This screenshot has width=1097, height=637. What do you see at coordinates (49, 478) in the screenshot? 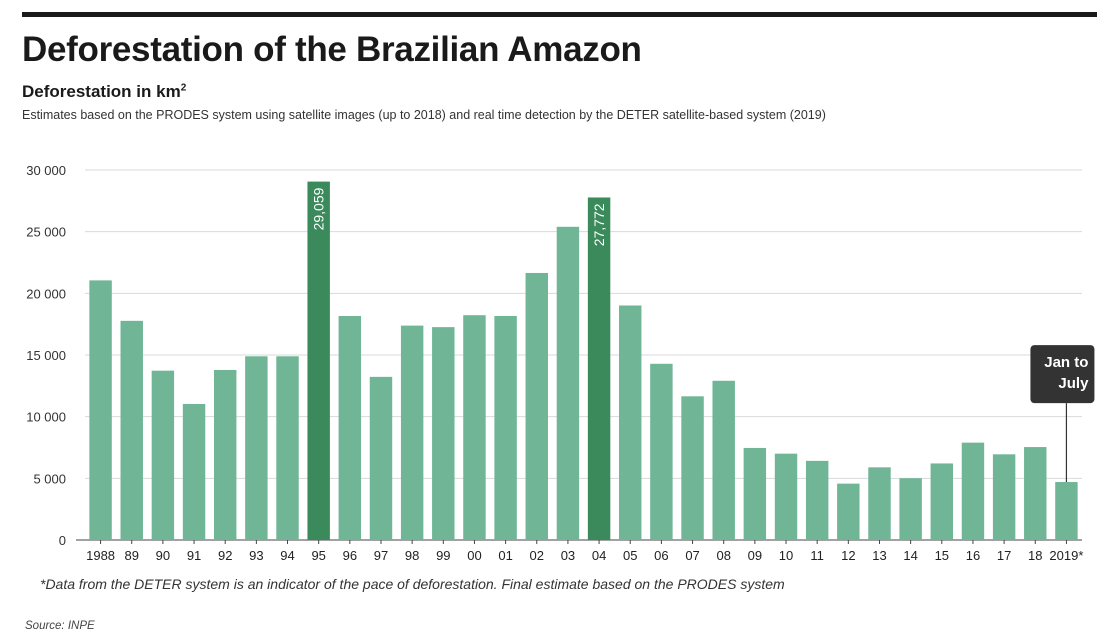
I see `y-tick-label: 5 000` at bounding box center [49, 478].